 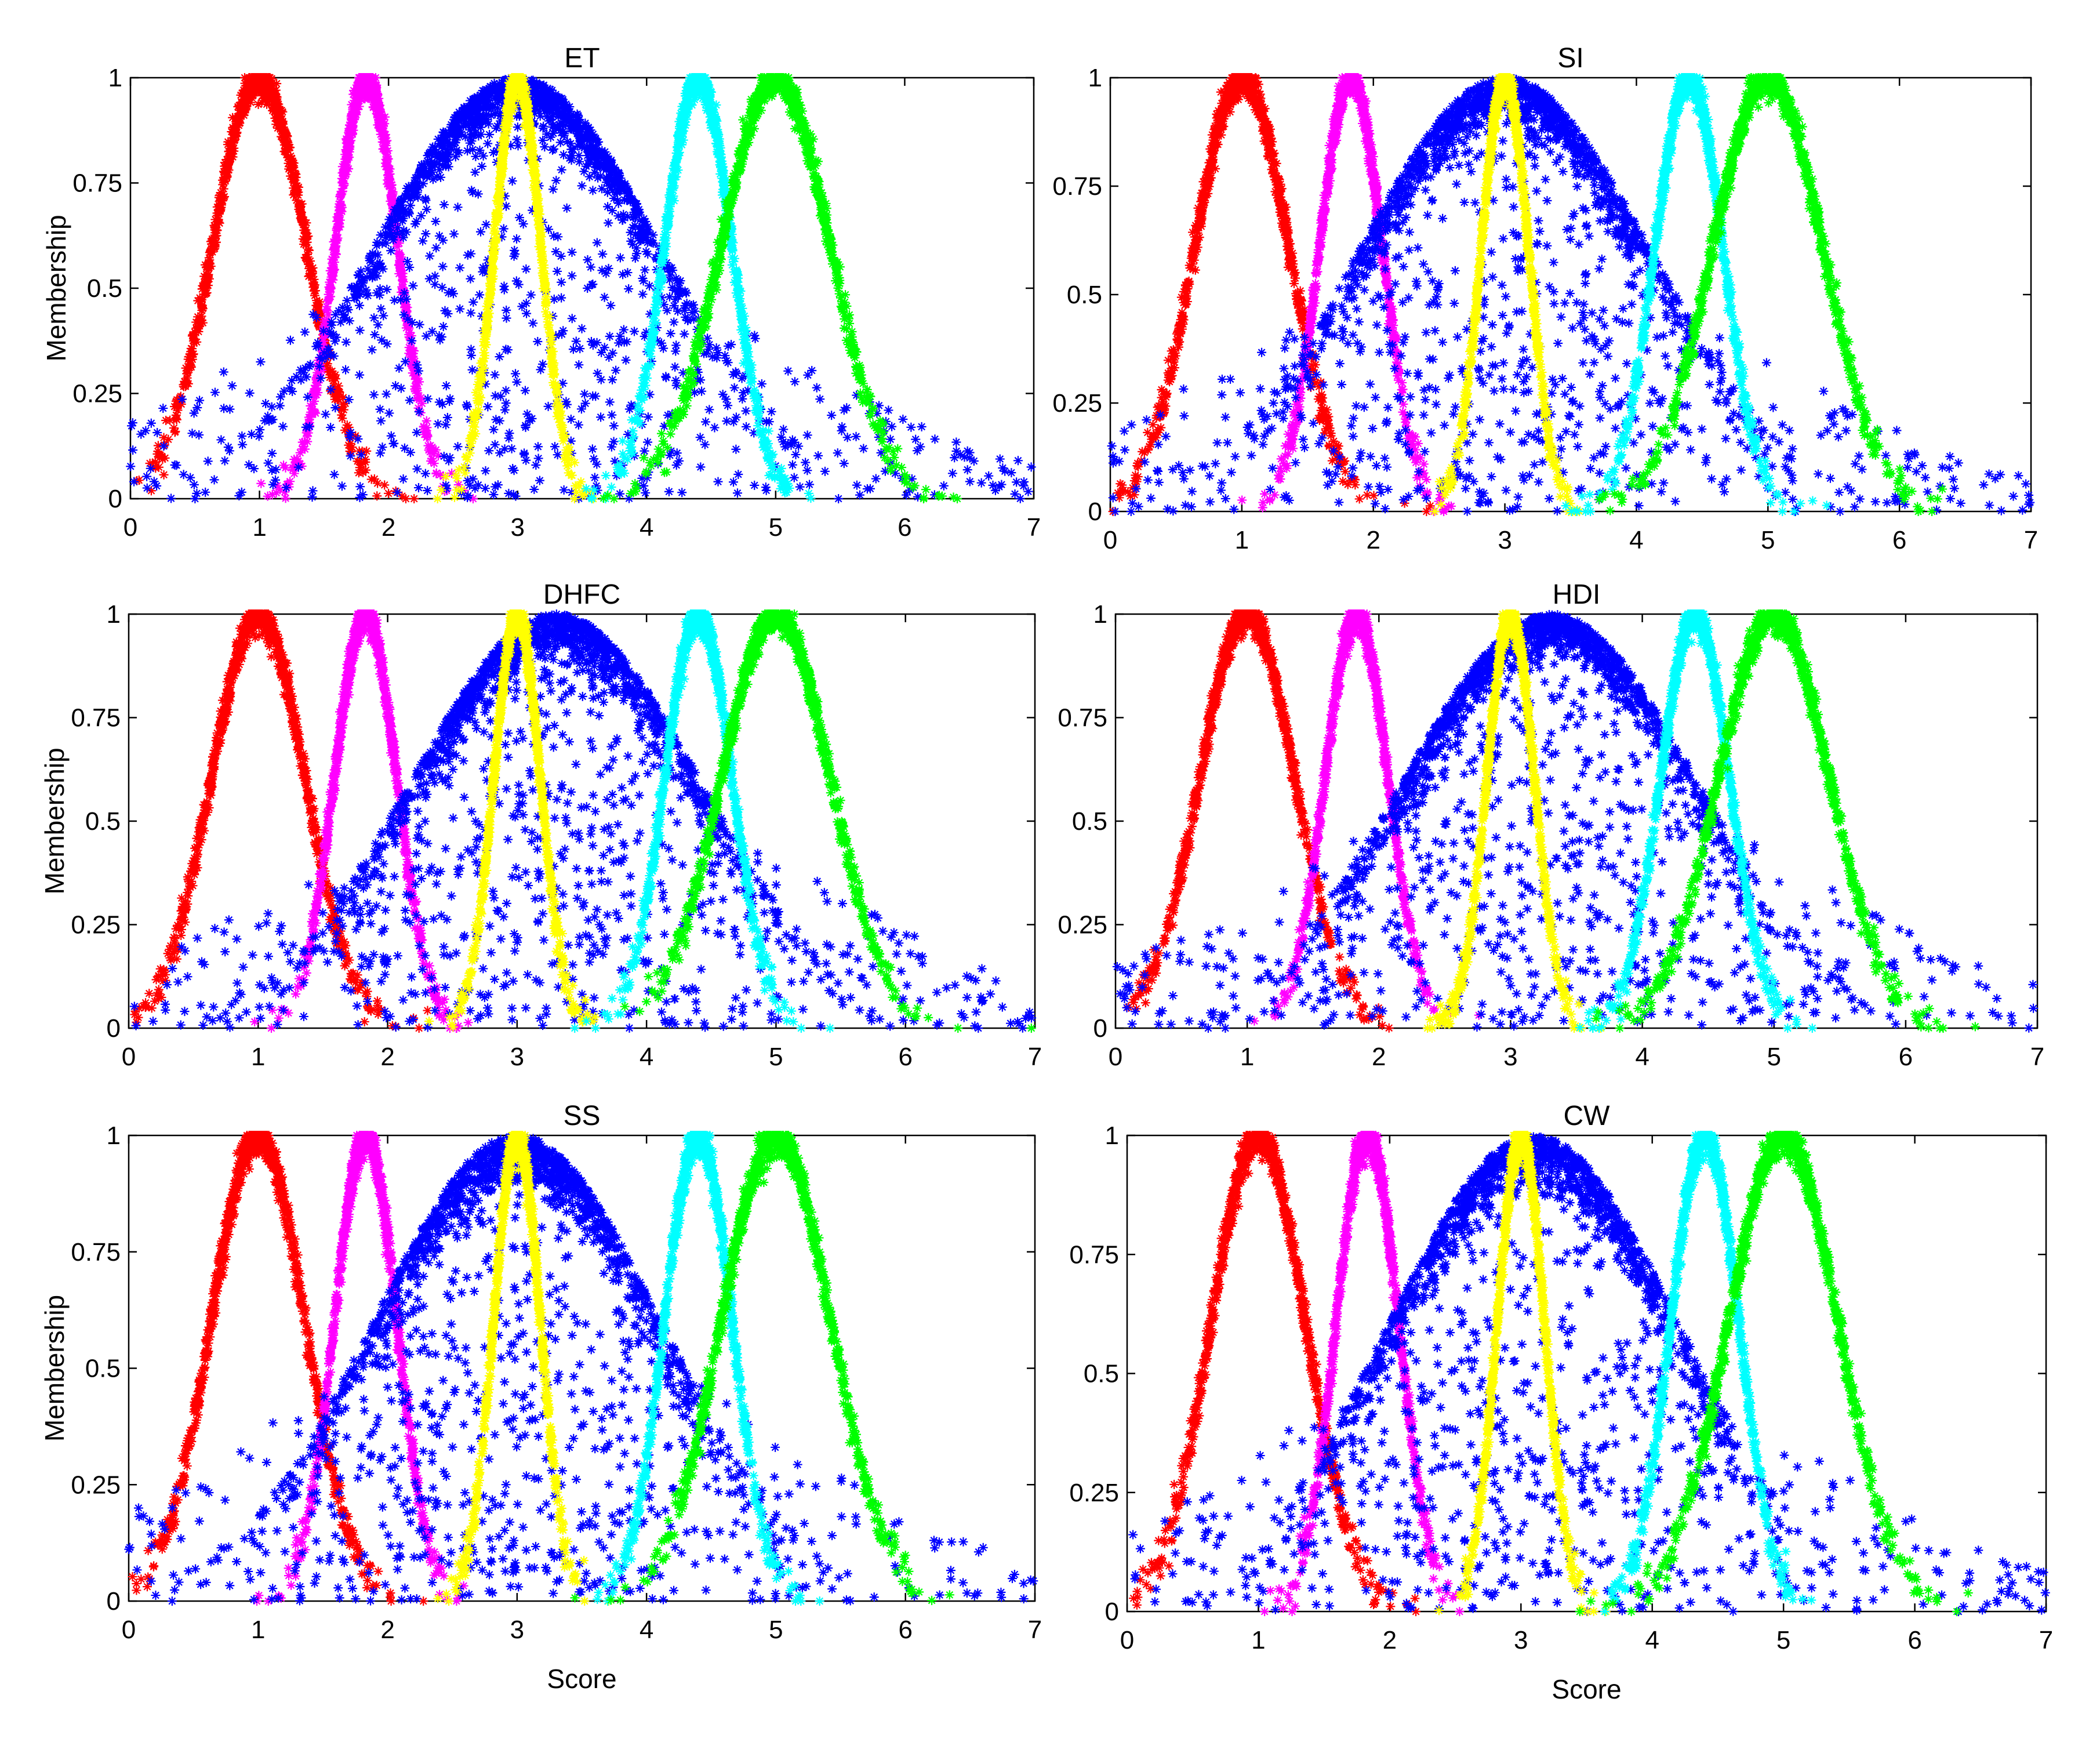 I want to click on panel-si: 0 1 2 3 4 5 6 7 0 0.25 0.5 0.75 1 SI, so click(x=1545, y=298).